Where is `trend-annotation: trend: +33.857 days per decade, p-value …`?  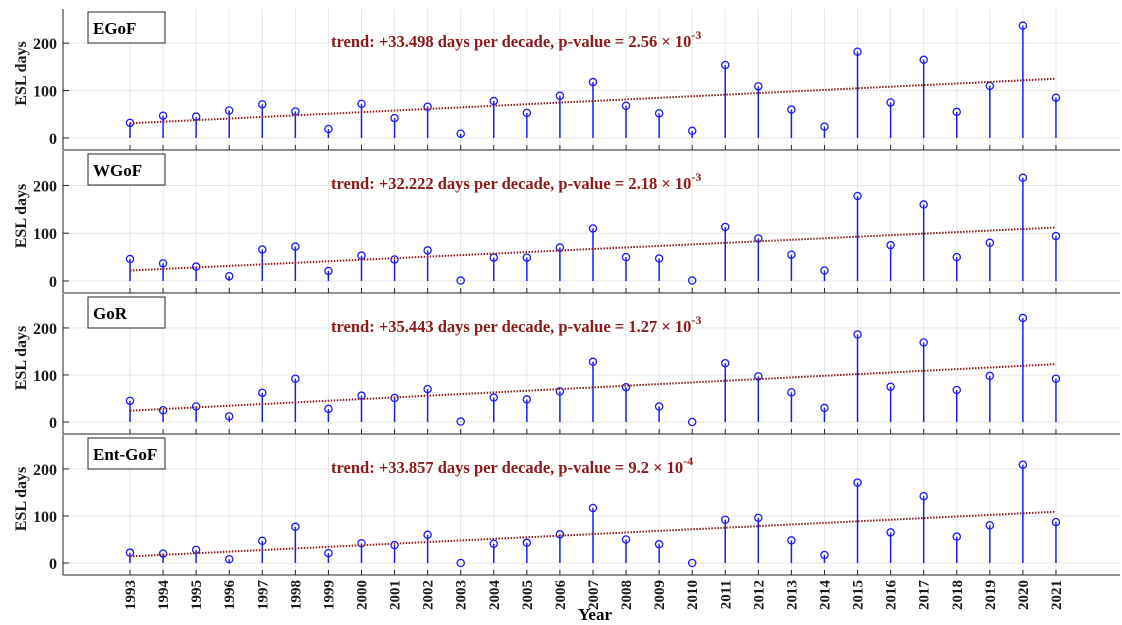 trend-annotation: trend: +33.857 days per decade, p-value … is located at coordinates (512, 465).